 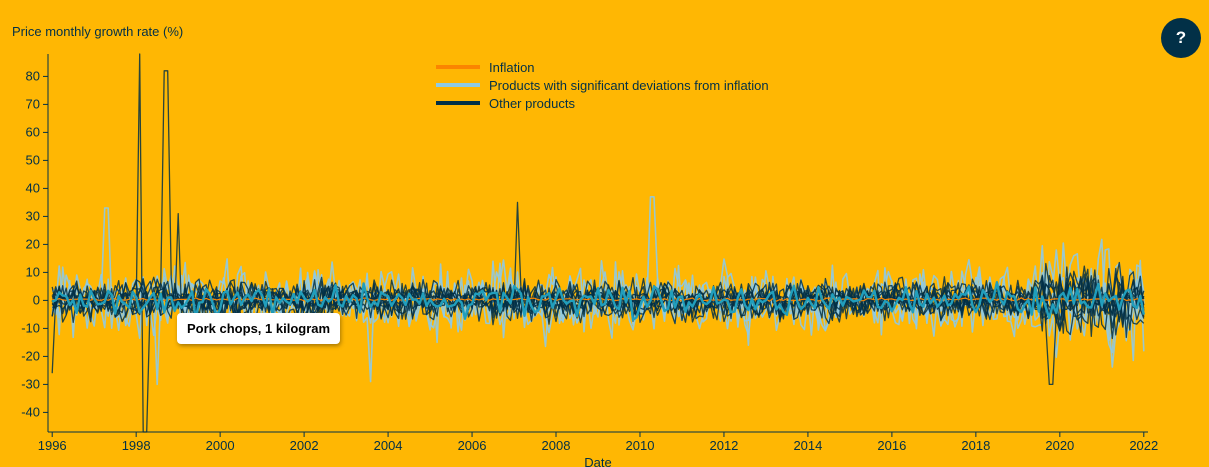 What do you see at coordinates (33, 215) in the screenshot?
I see `y-tick-label: 30` at bounding box center [33, 215].